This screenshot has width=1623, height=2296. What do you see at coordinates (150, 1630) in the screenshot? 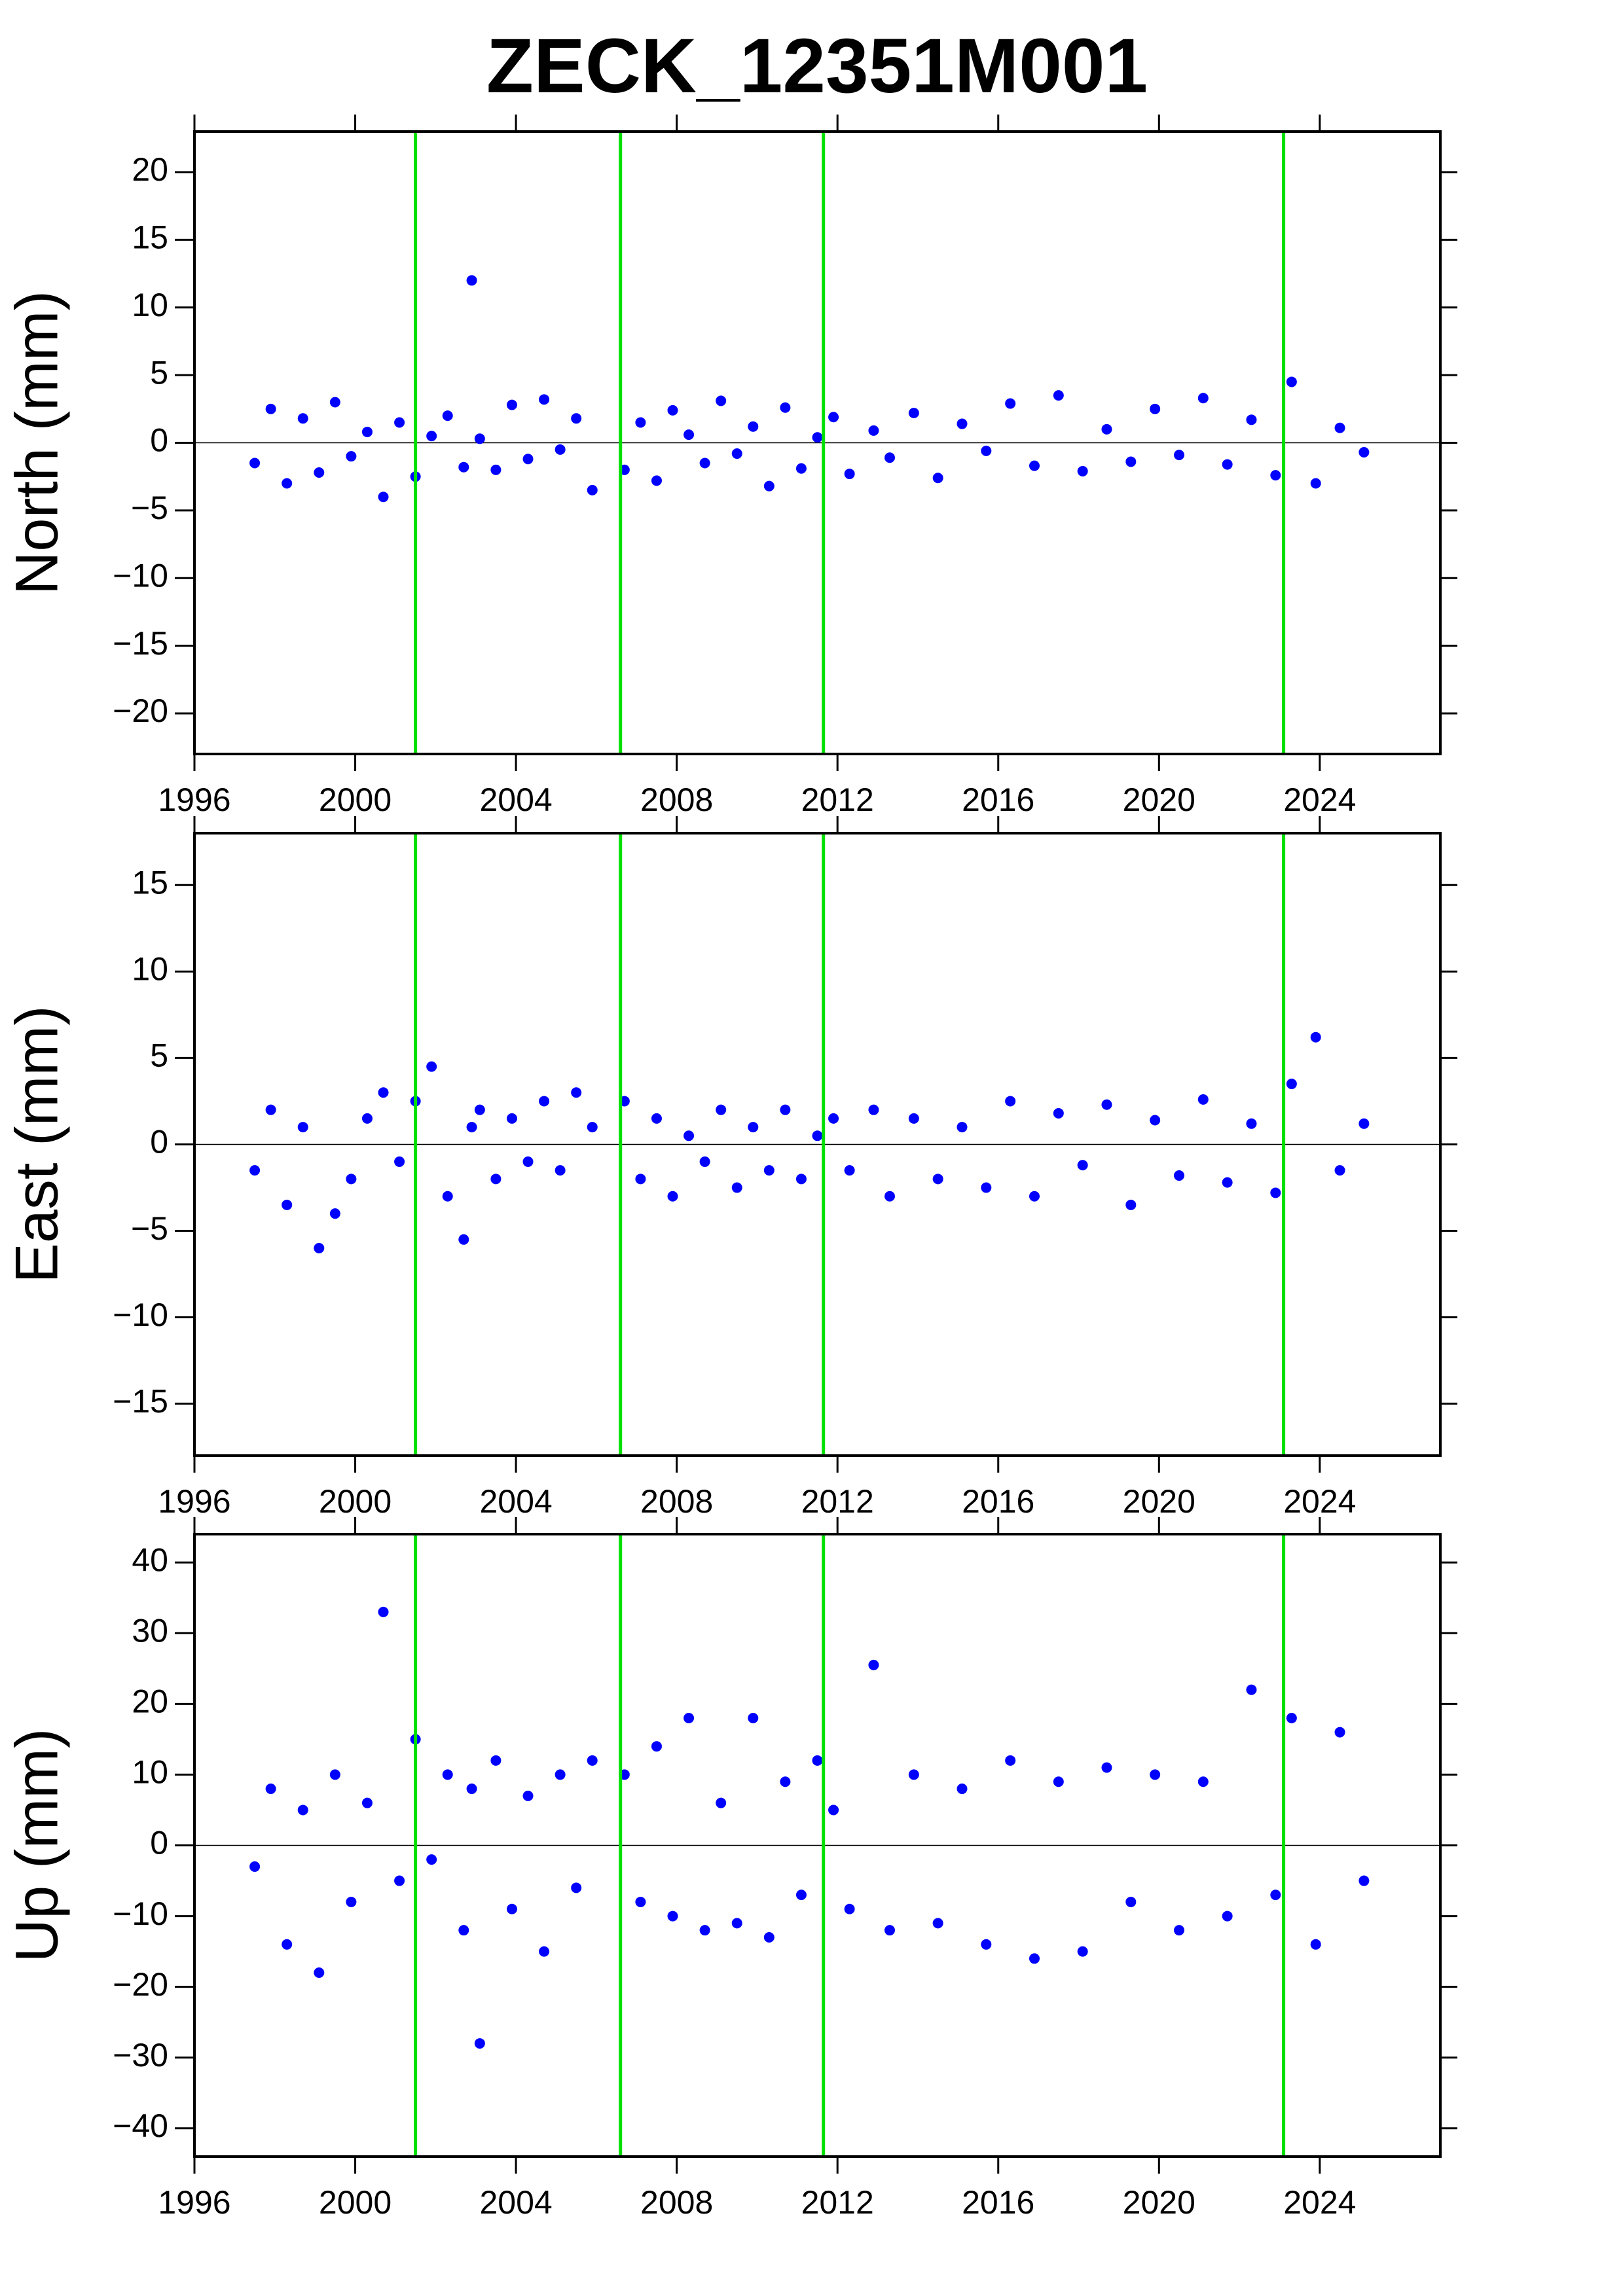
I see `y-tick-label: 30` at bounding box center [150, 1630].